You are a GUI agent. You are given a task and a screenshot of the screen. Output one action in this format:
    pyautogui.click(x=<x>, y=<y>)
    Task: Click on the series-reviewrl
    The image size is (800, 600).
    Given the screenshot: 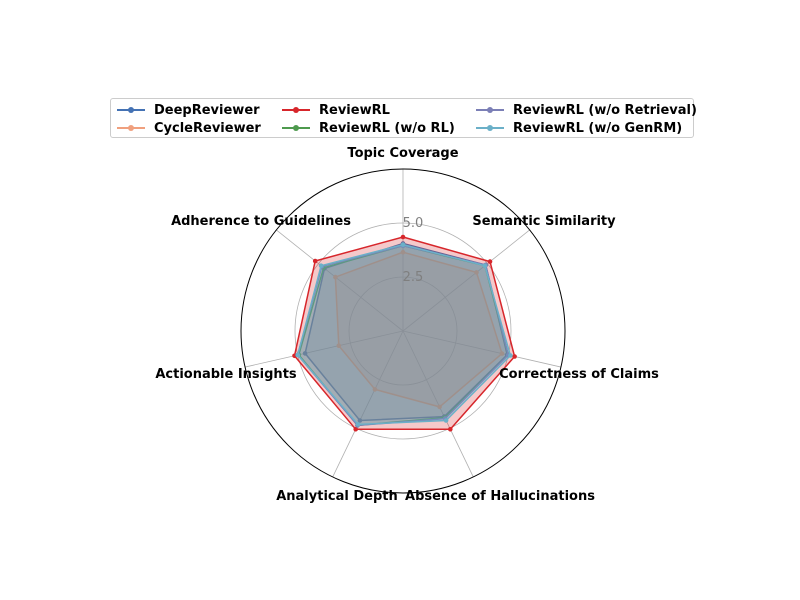 What is the action you would take?
    pyautogui.click(x=404, y=333)
    